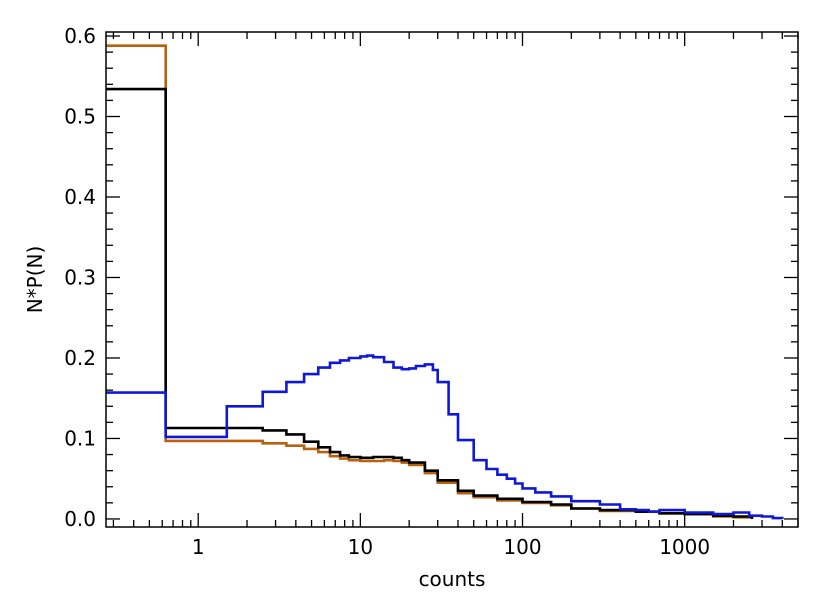 The height and width of the screenshot is (593, 830). Describe the element at coordinates (522, 547) in the screenshot. I see `x-tick-label: 100` at that location.